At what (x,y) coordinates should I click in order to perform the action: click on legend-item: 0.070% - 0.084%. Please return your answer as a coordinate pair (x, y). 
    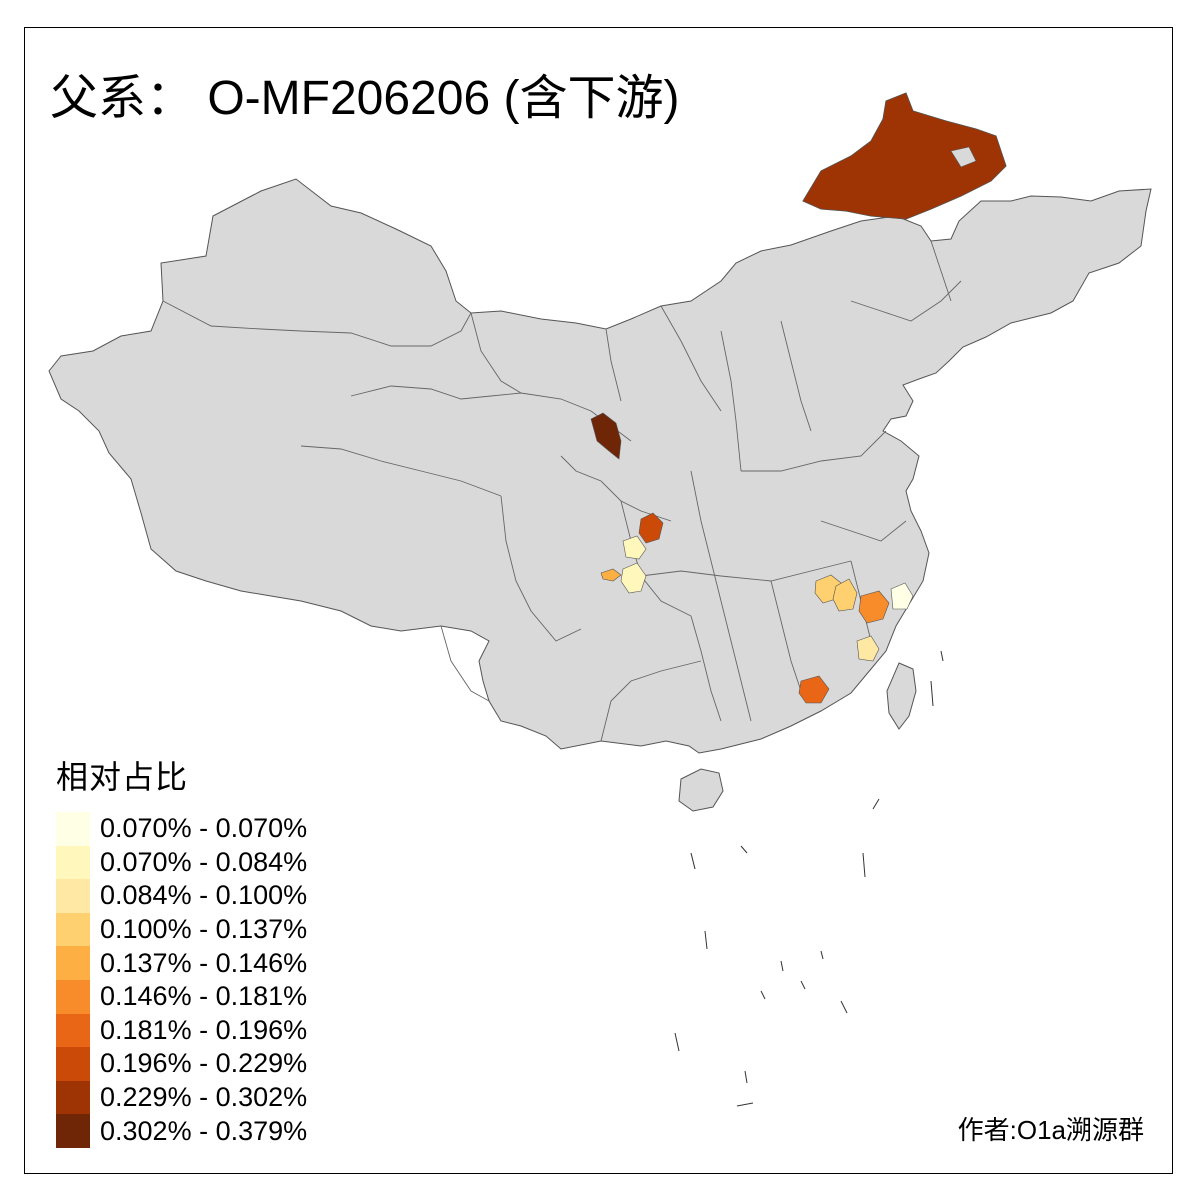
    Looking at the image, I should click on (182, 862).